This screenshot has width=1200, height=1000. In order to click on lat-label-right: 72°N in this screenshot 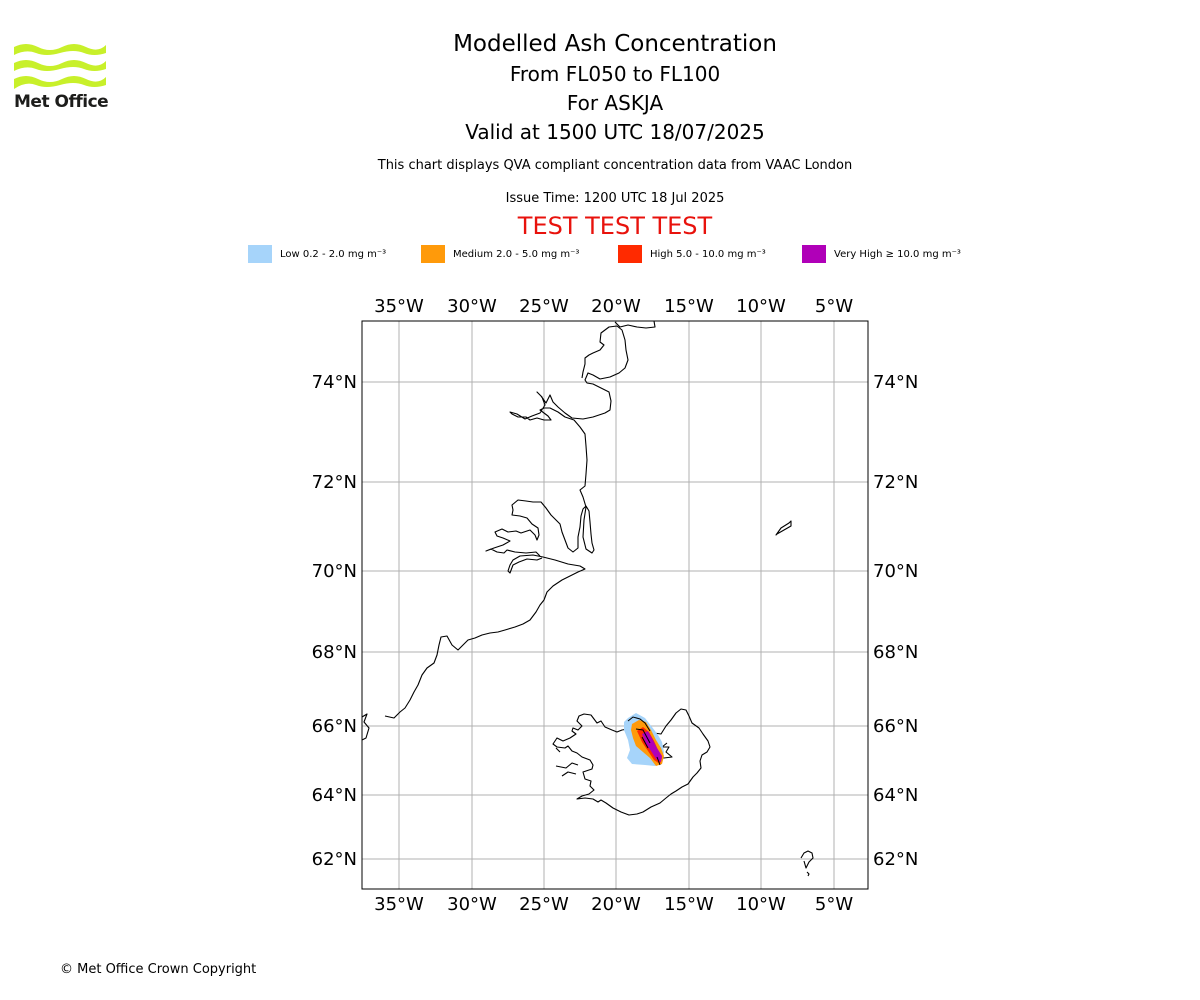, I will do `click(895, 482)`.